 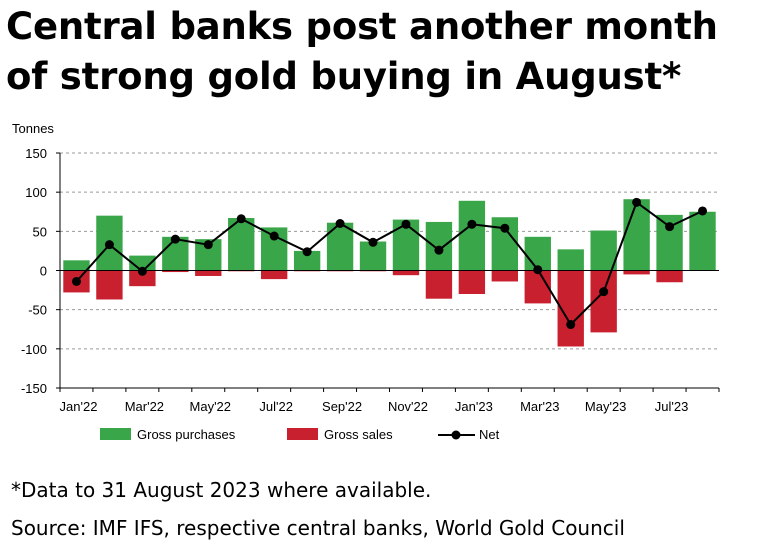 I want to click on y-tick-label: -150, so click(x=34, y=388).